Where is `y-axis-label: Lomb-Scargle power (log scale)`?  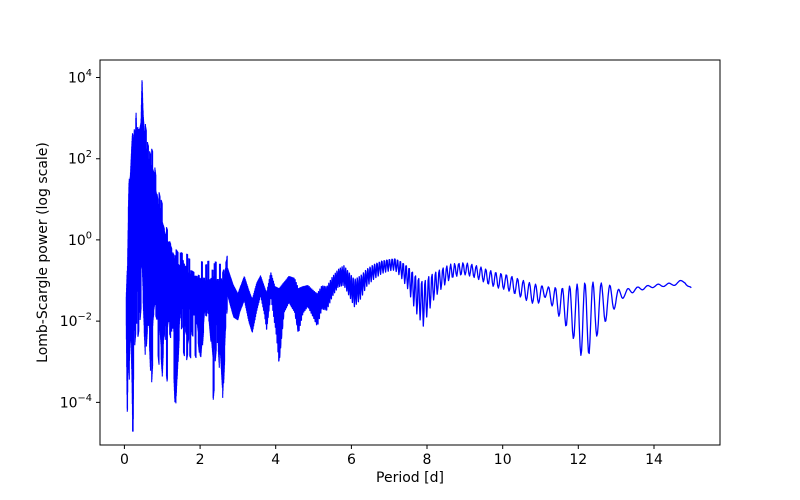
y-axis-label: Lomb-Scargle power (log scale) is located at coordinates (43, 252).